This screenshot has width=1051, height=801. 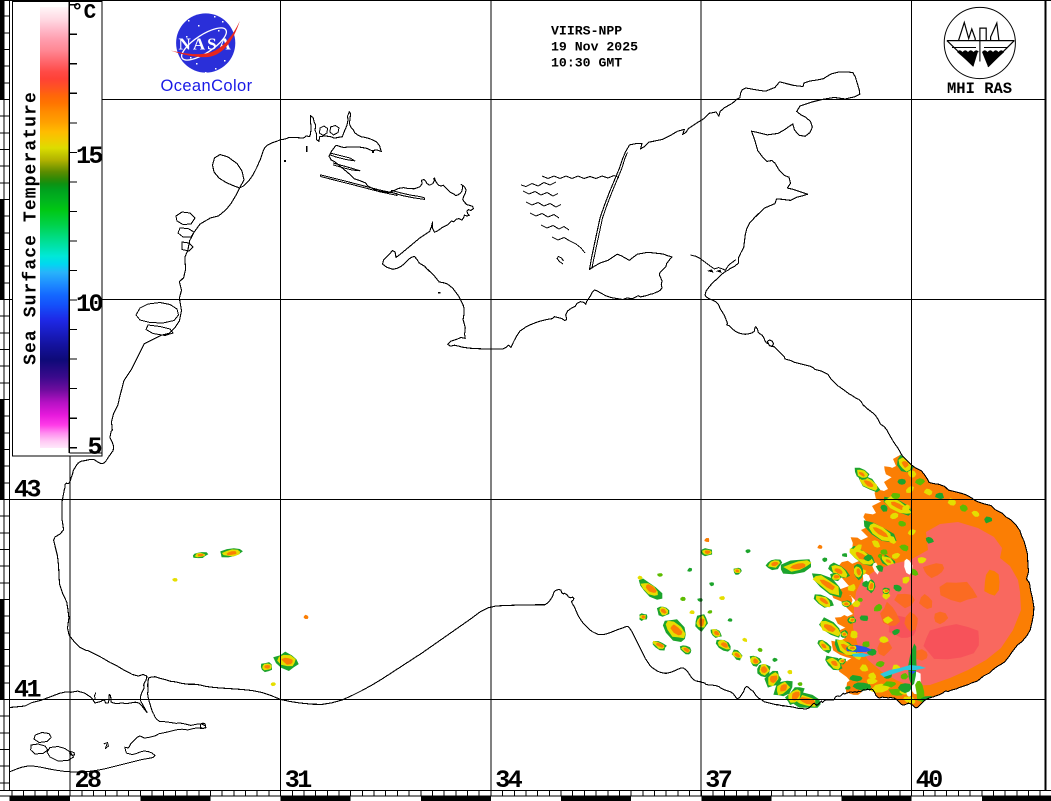 What do you see at coordinates (206, 86) in the screenshot?
I see `svg-text: OceanColor` at bounding box center [206, 86].